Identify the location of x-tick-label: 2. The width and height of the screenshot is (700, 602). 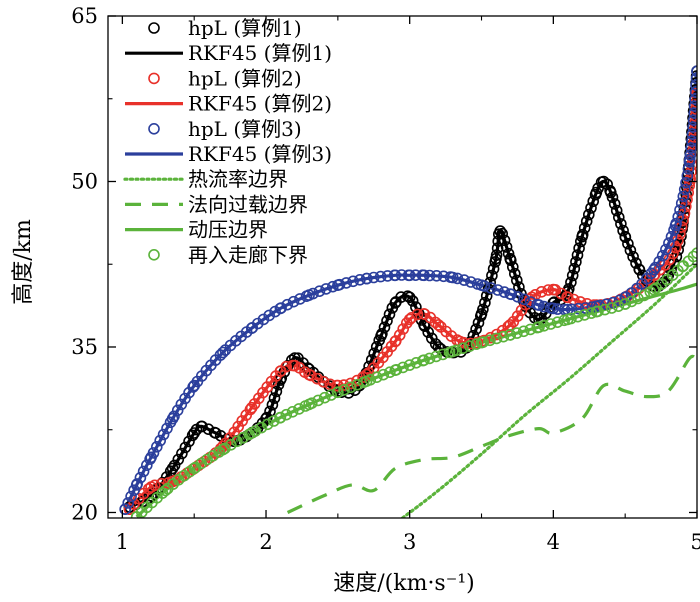
(265, 542).